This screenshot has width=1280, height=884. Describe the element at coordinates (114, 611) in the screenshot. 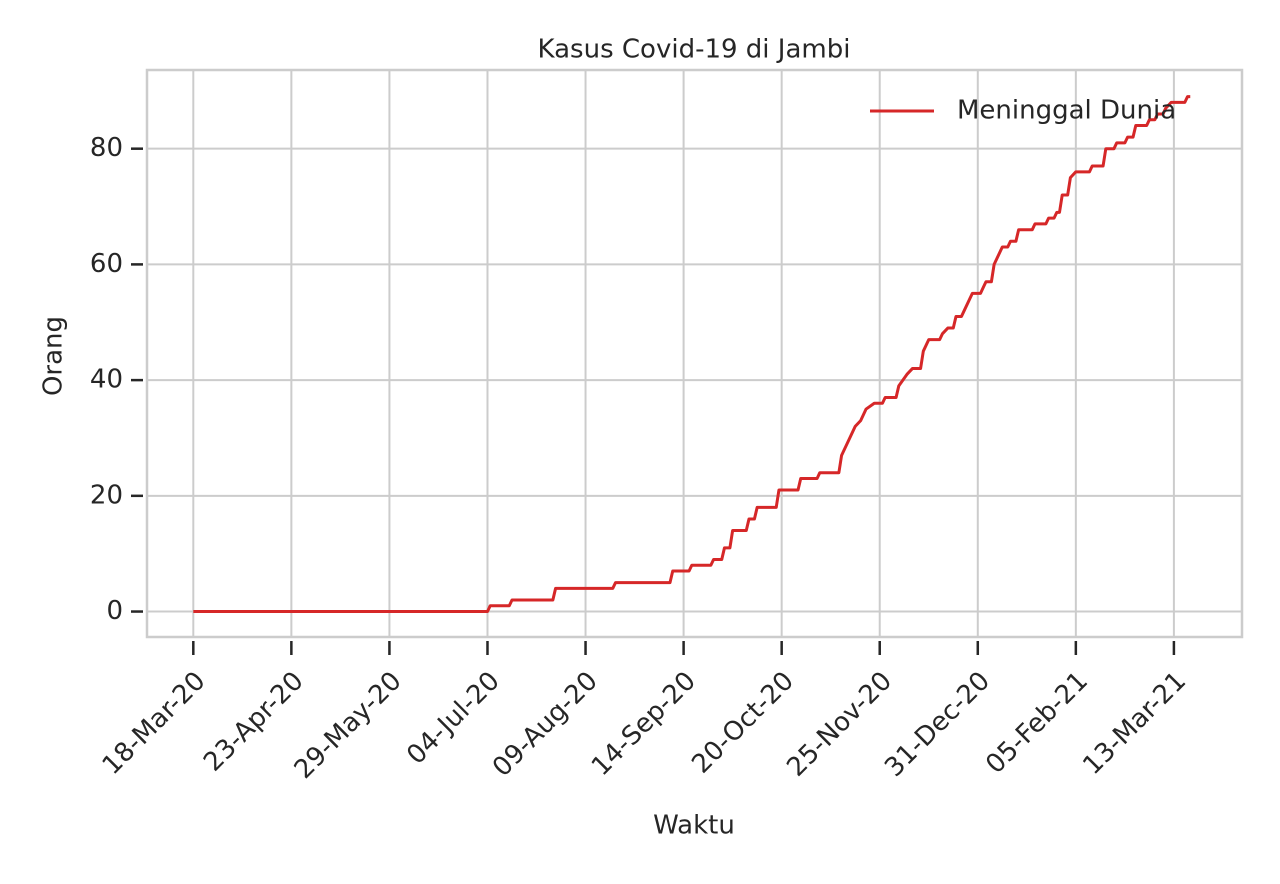

I see `y-tick-label: 0` at that location.